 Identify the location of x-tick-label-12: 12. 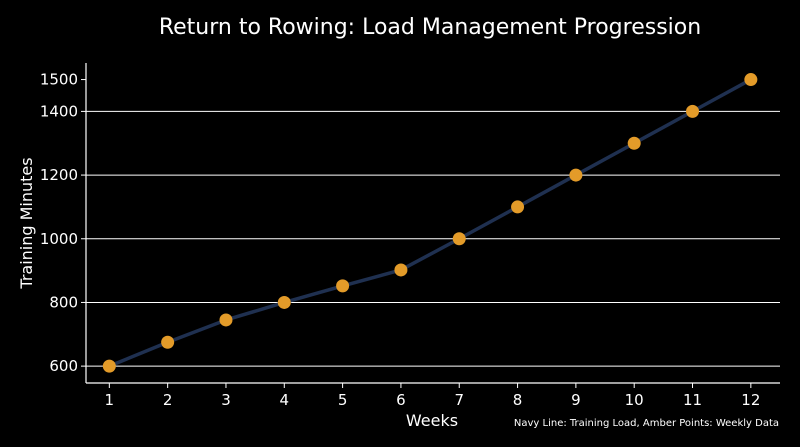
(750, 400).